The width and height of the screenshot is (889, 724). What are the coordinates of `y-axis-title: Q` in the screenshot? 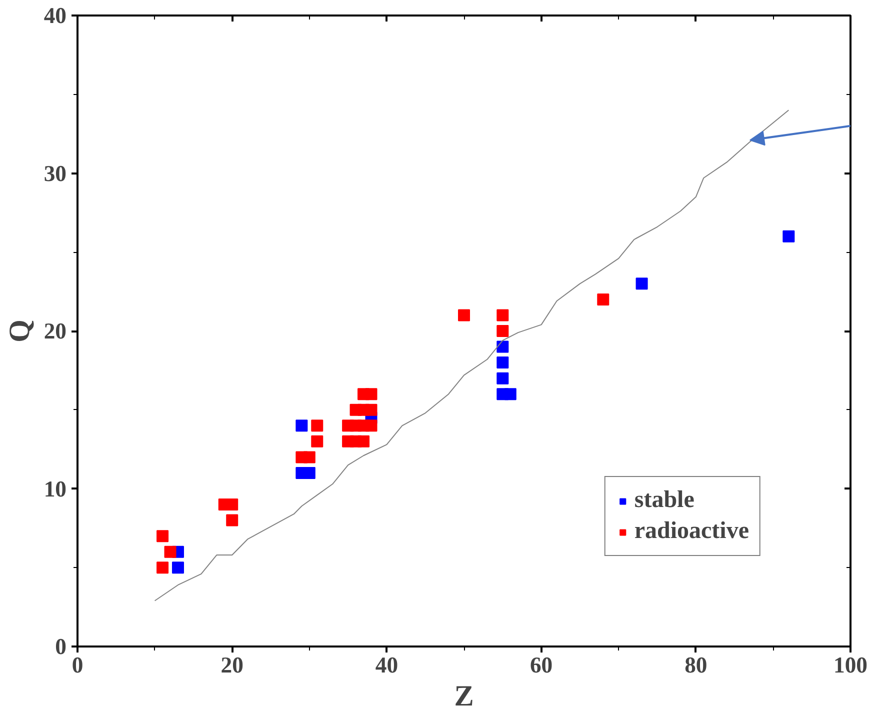 It's located at (20, 331).